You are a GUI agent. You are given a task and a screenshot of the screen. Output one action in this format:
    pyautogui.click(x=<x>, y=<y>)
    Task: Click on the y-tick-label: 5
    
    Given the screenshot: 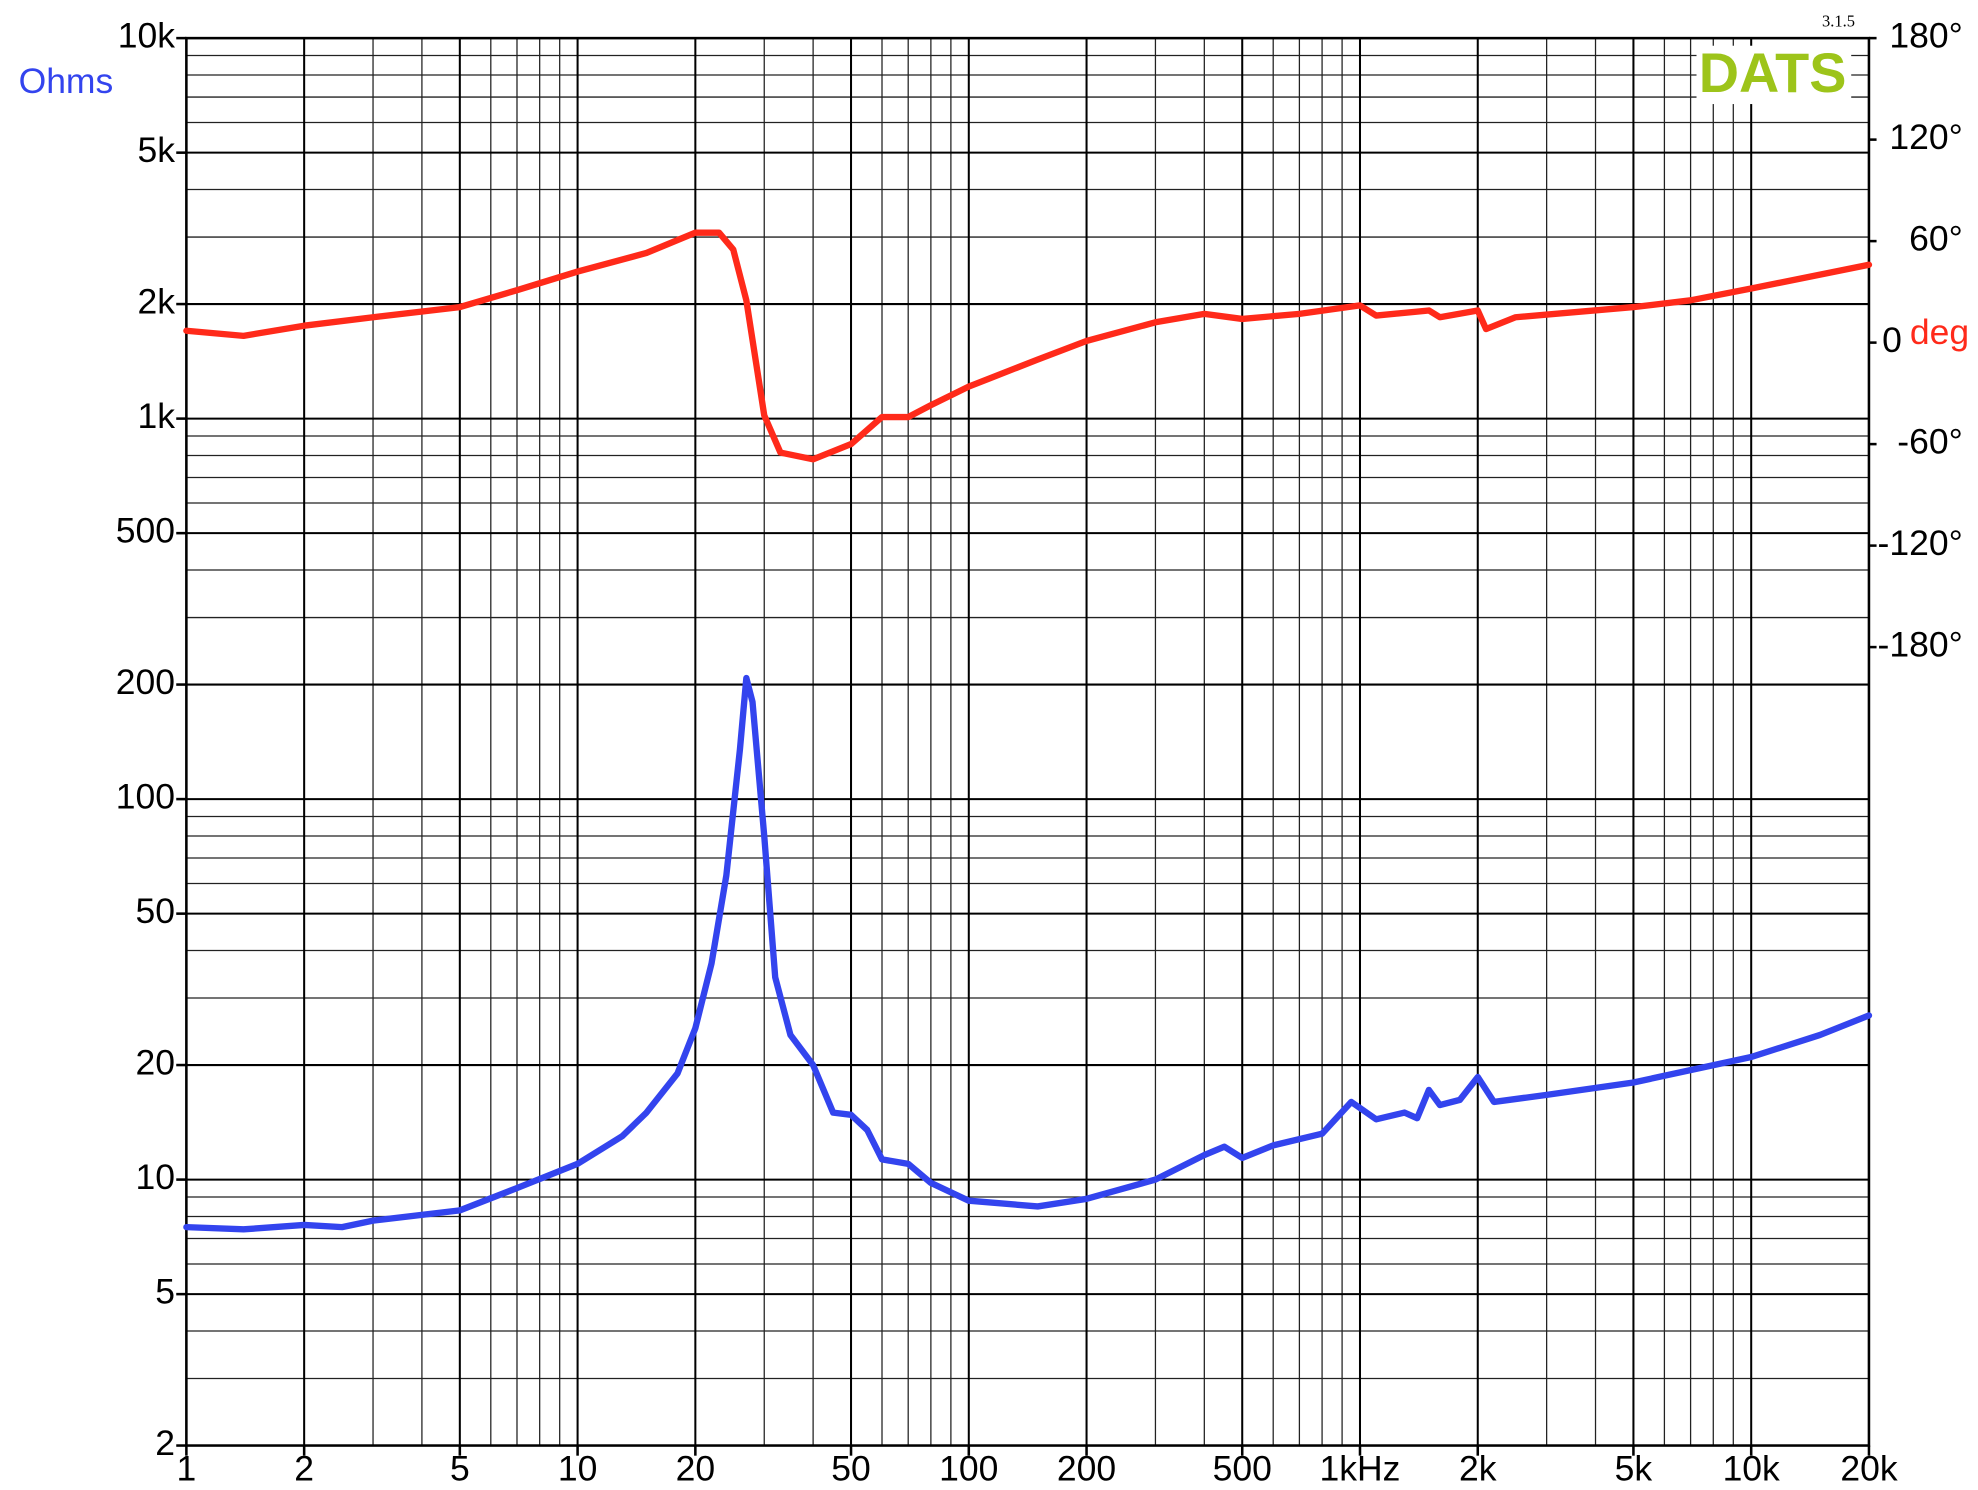 What is the action you would take?
    pyautogui.click(x=165, y=1292)
    